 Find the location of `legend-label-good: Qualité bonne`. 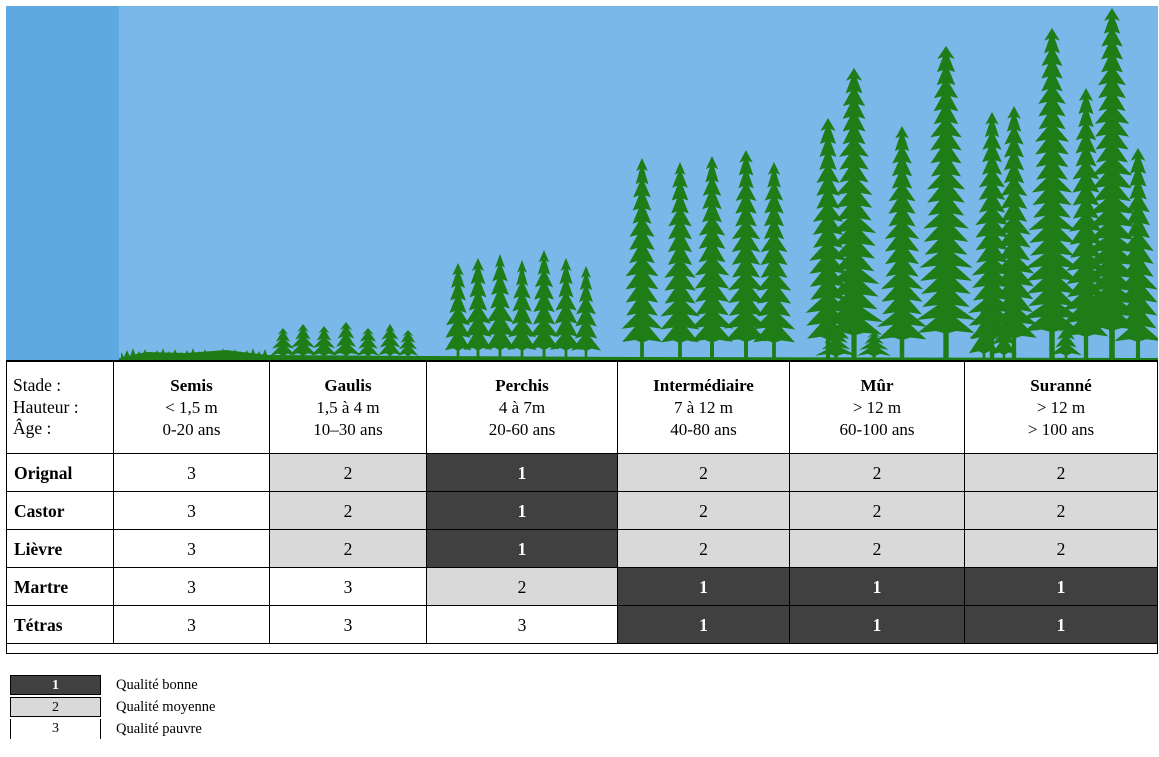

legend-label-good: Qualité bonne is located at coordinates (157, 685).